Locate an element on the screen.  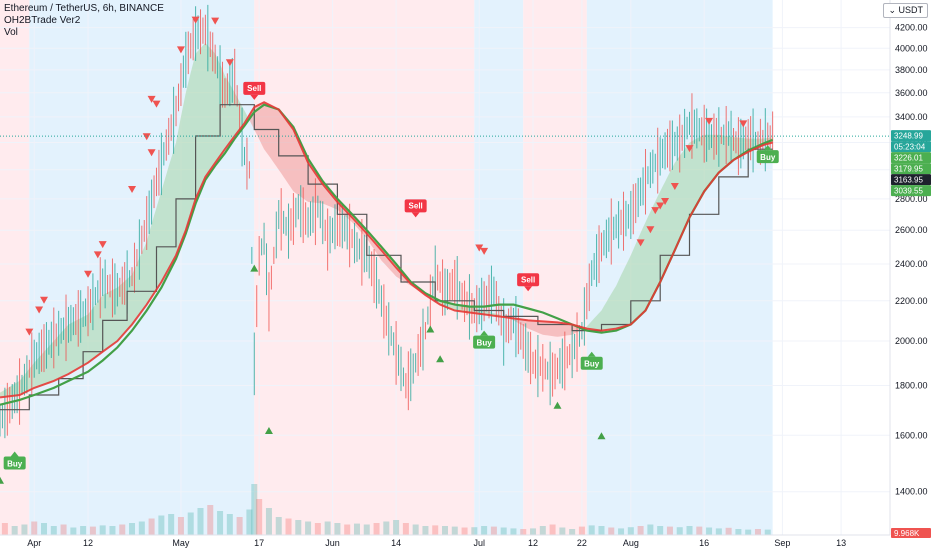
volume-indicator-name: Vol is located at coordinates (11, 32).